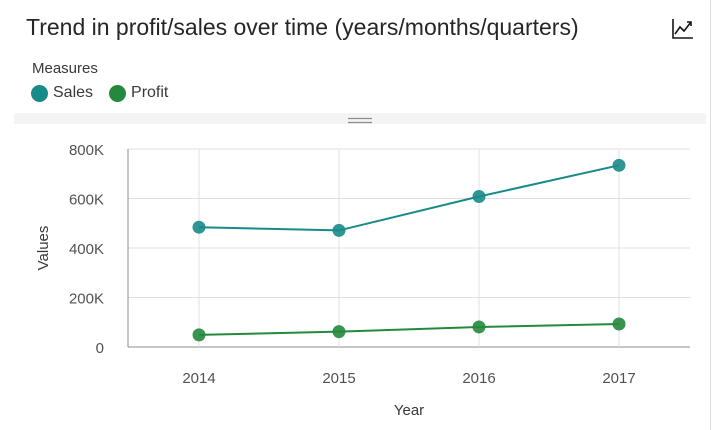 The width and height of the screenshot is (714, 430). I want to click on y-tick-label: 400K, so click(86, 249).